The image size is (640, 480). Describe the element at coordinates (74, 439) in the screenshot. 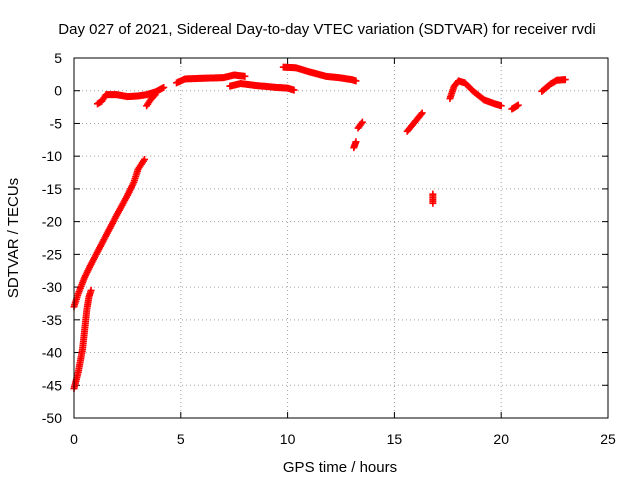

I see `x-tick-label: 0` at that location.